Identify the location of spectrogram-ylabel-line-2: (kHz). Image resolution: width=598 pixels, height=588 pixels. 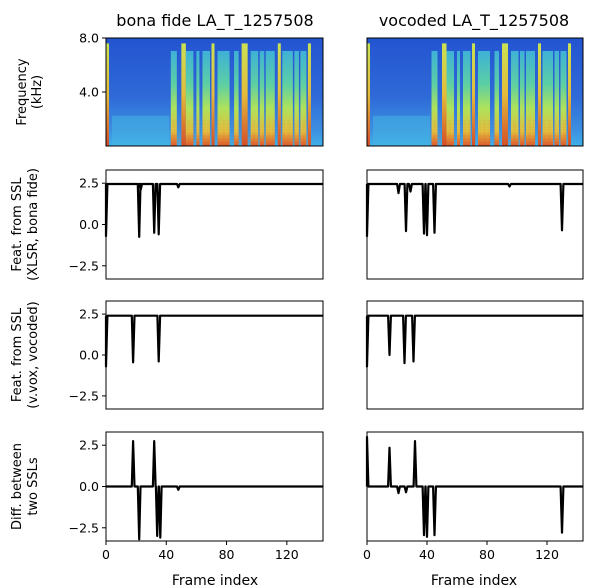
(37, 92).